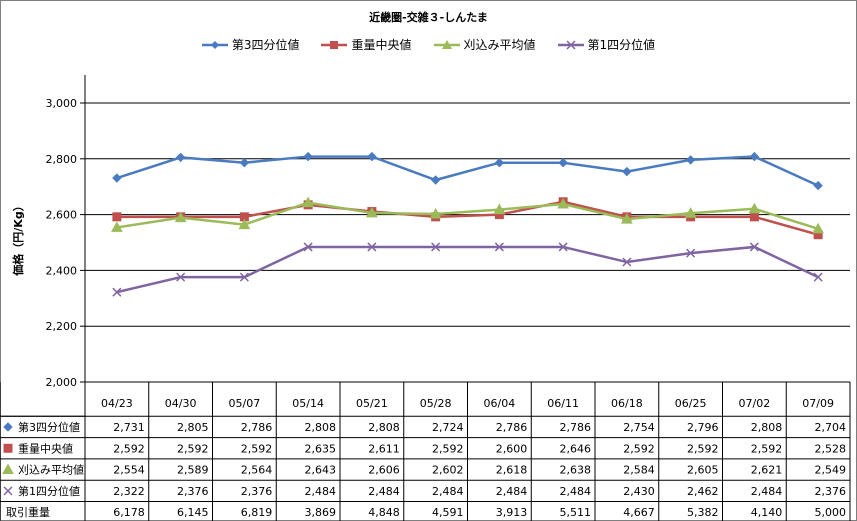 The image size is (857, 521). I want to click on x-tick-label: 04/23, so click(117, 403).